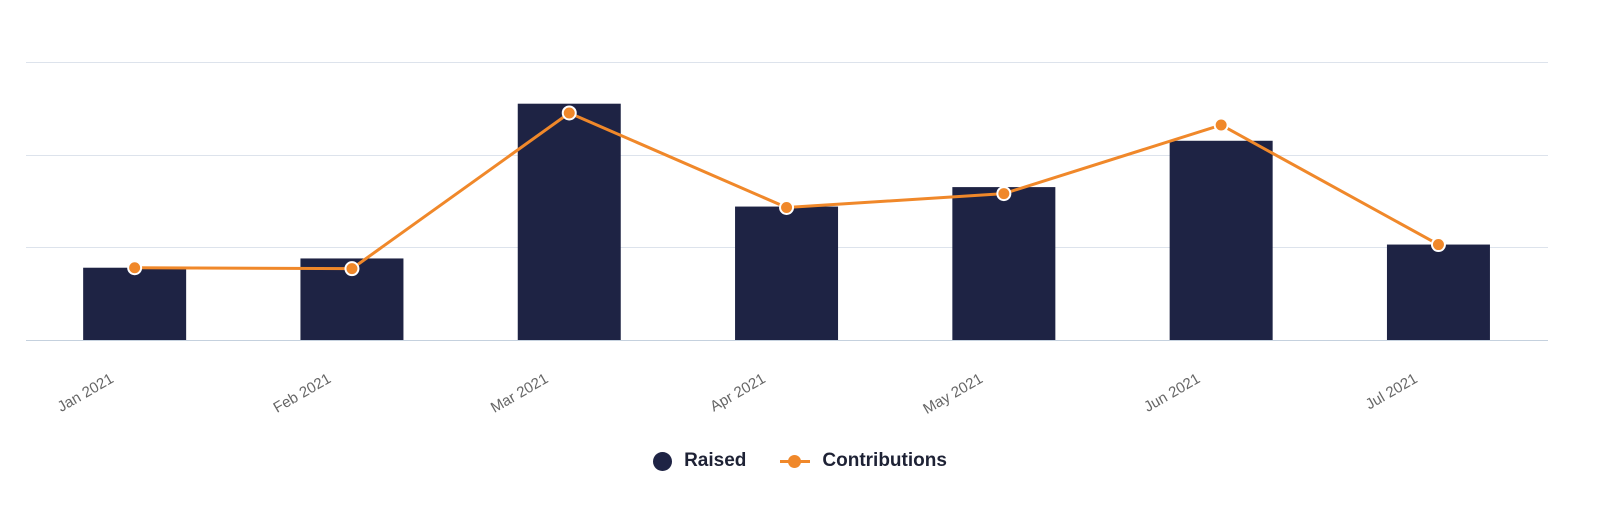  Describe the element at coordinates (663, 461) in the screenshot. I see `legend-raised-marker-icon` at that location.